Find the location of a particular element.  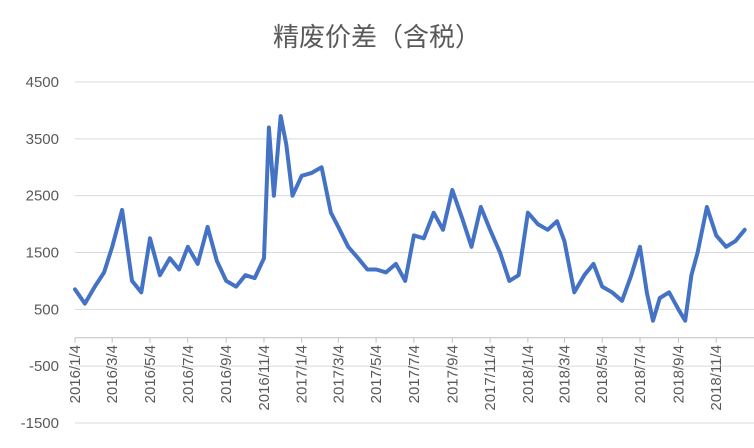

x-tick-label: 2016/5/4 is located at coordinates (150, 374).